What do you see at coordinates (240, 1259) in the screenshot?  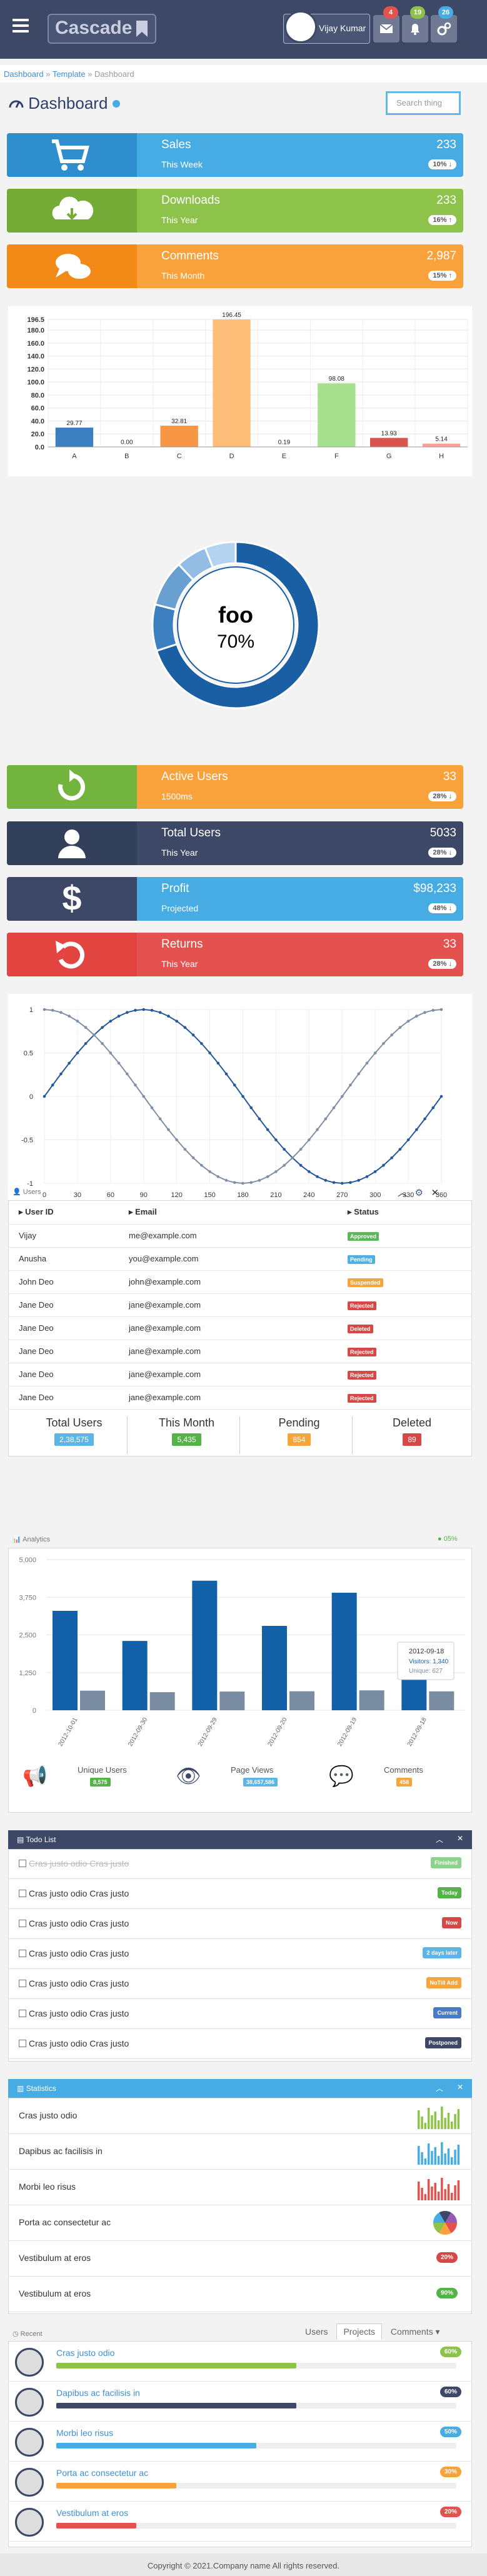 I see `table-row: Anusha you@example.com Pending` at bounding box center [240, 1259].